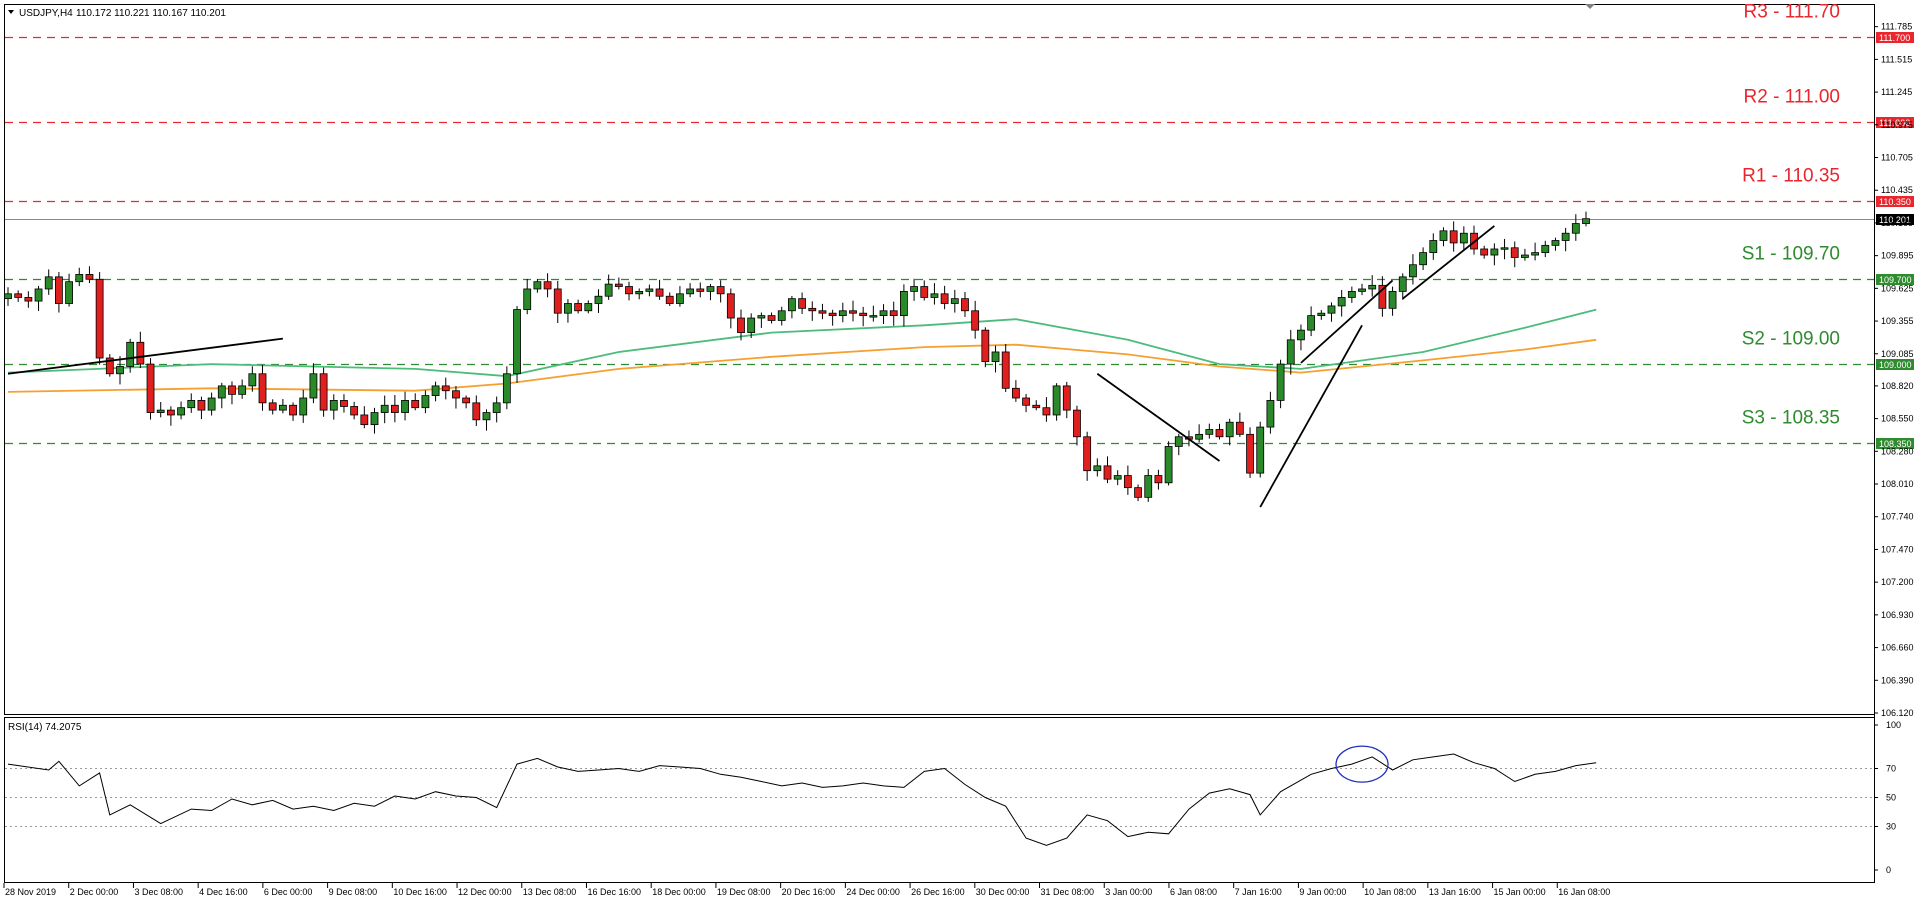 This screenshot has height=904, width=1921. What do you see at coordinates (1891, 827) in the screenshot?
I see `rsi-tick-label: 30` at bounding box center [1891, 827].